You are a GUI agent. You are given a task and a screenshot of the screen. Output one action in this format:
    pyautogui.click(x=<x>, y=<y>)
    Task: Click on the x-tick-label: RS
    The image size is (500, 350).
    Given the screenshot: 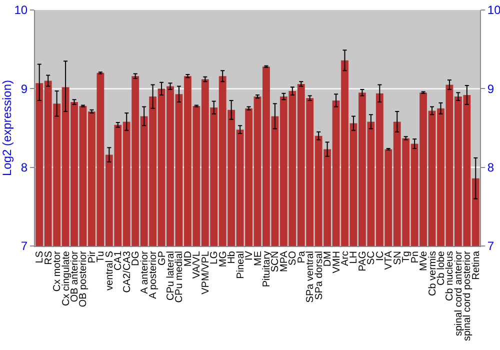 What is the action you would take?
    pyautogui.click(x=48, y=257)
    